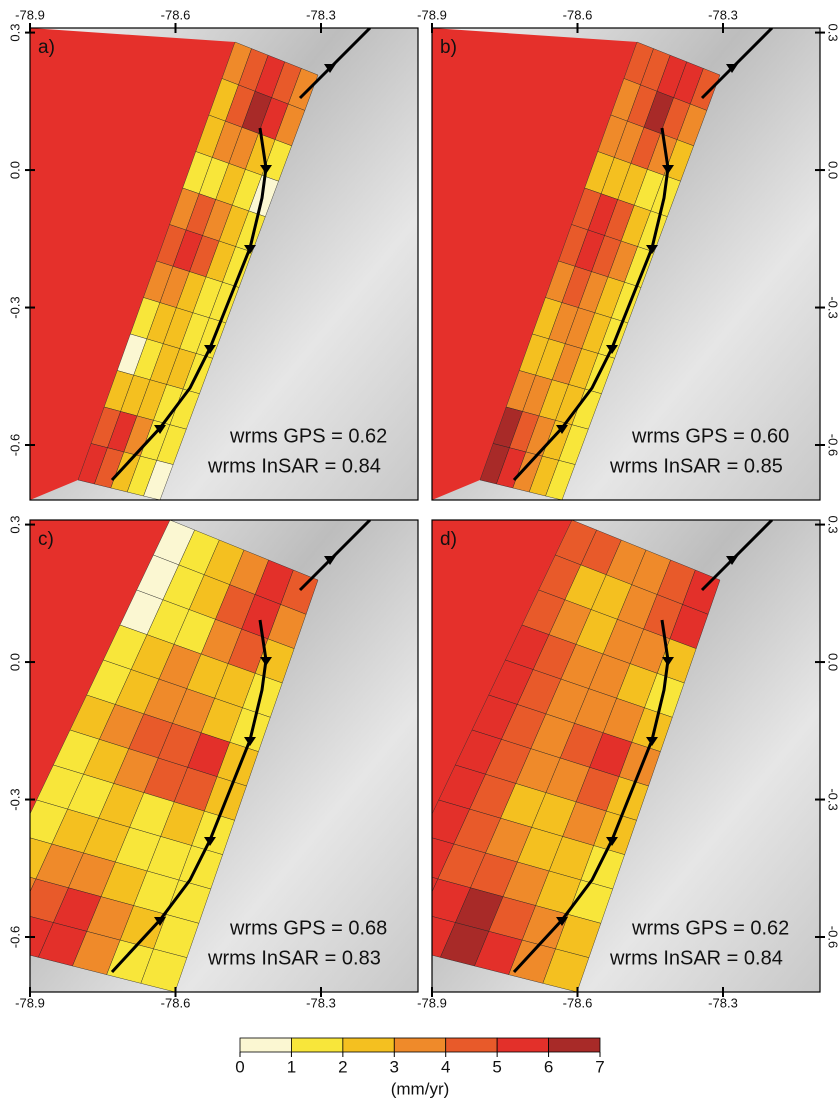 The image size is (840, 1110). What do you see at coordinates (710, 436) in the screenshot?
I see `wrms-gps: wrms GPS = 0.60` at bounding box center [710, 436].